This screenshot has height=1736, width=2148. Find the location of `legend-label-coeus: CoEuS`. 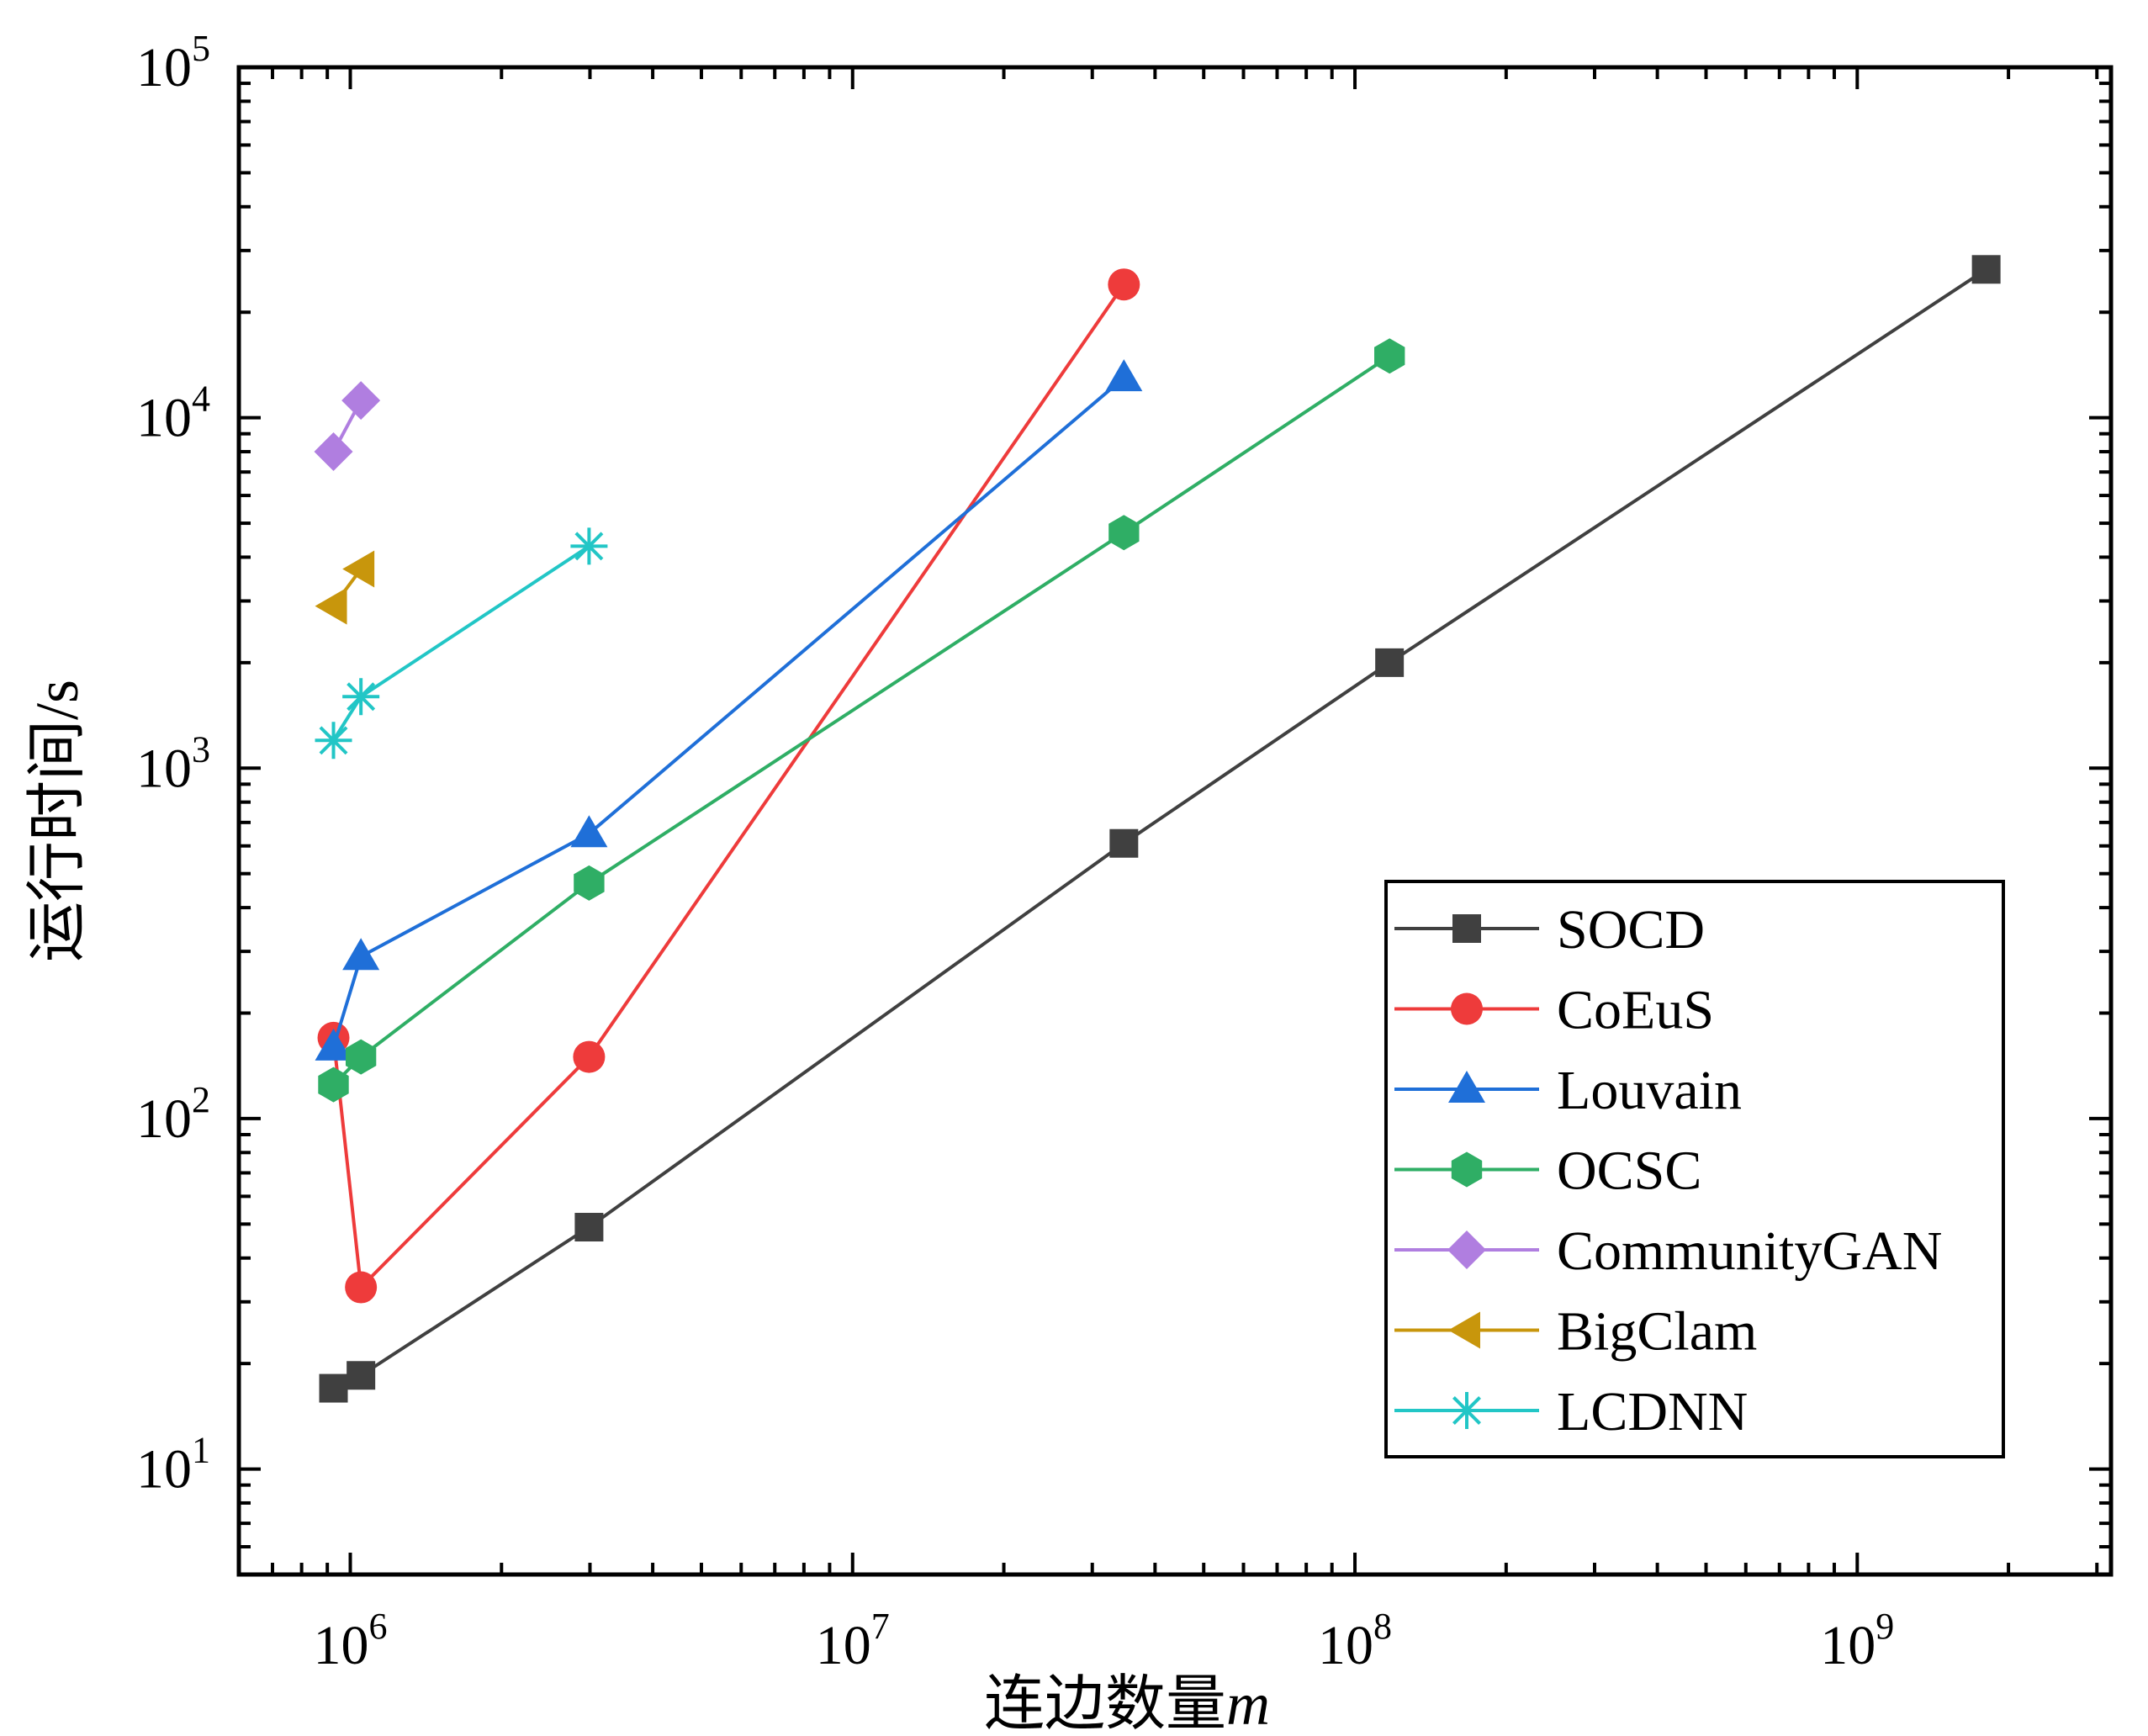

legend-label-coeus: CoEuS is located at coordinates (1635, 1010).